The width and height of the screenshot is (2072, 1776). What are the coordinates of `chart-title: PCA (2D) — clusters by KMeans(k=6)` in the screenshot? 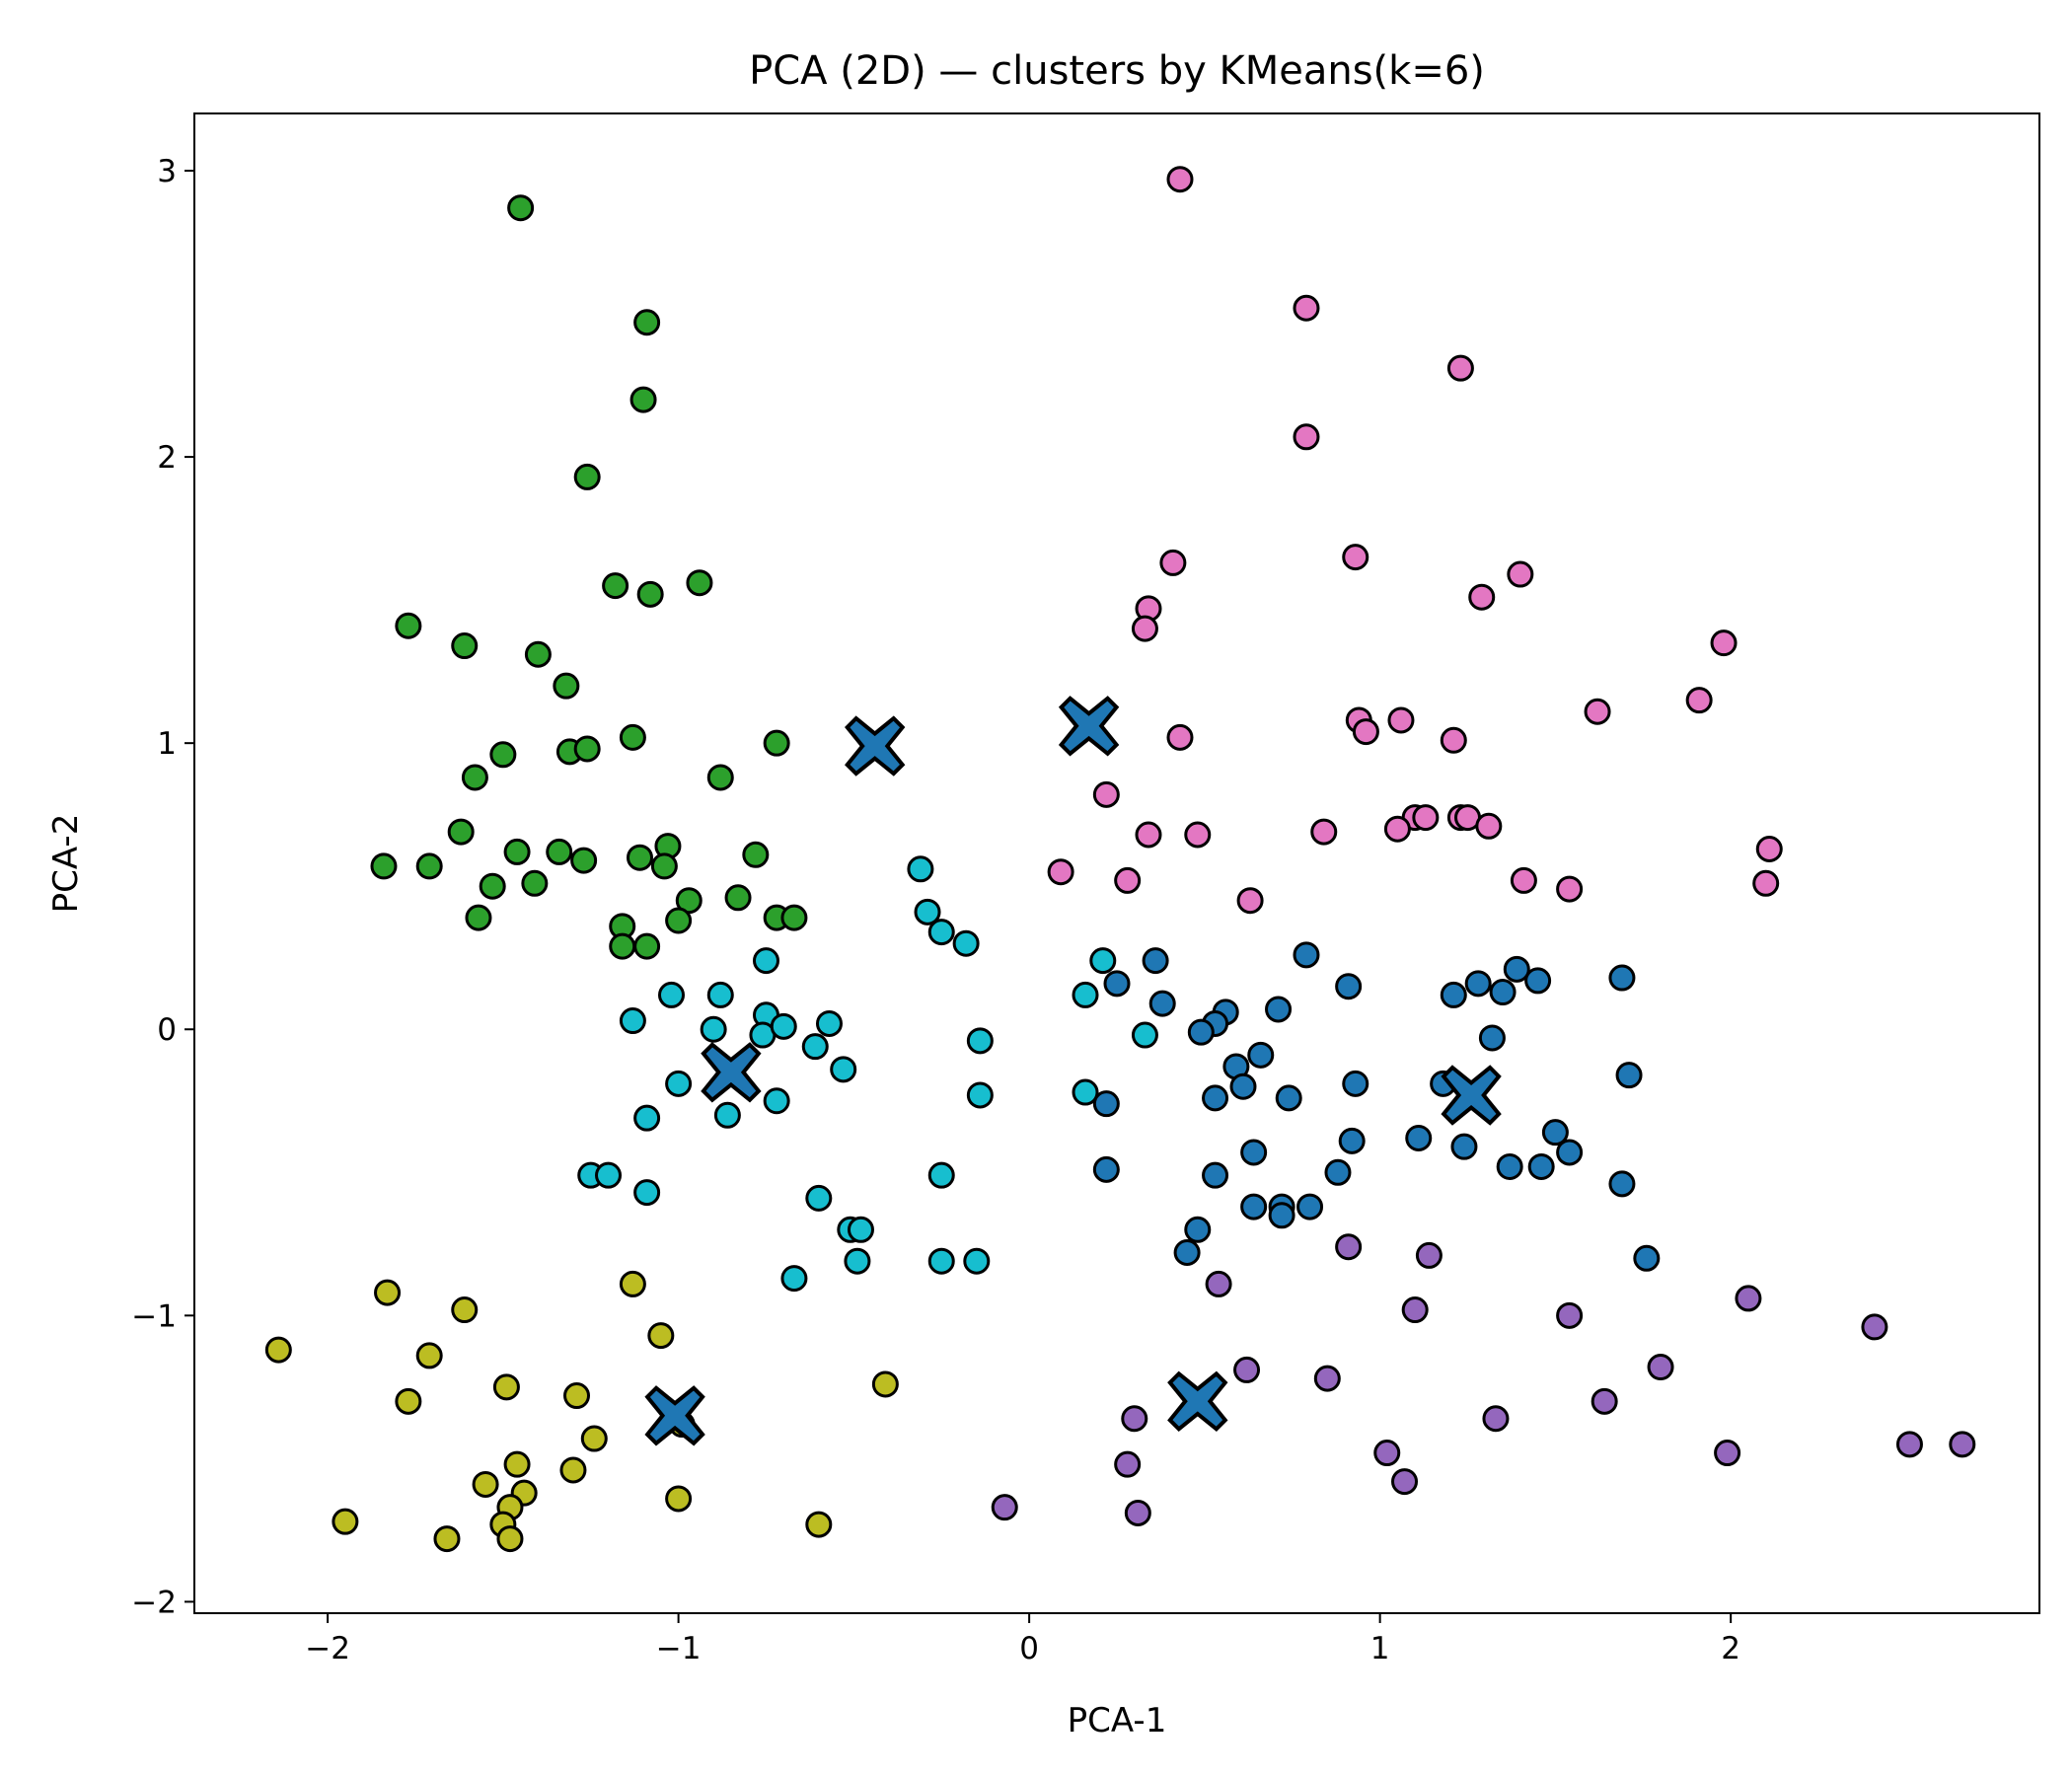 It's located at (1117, 71).